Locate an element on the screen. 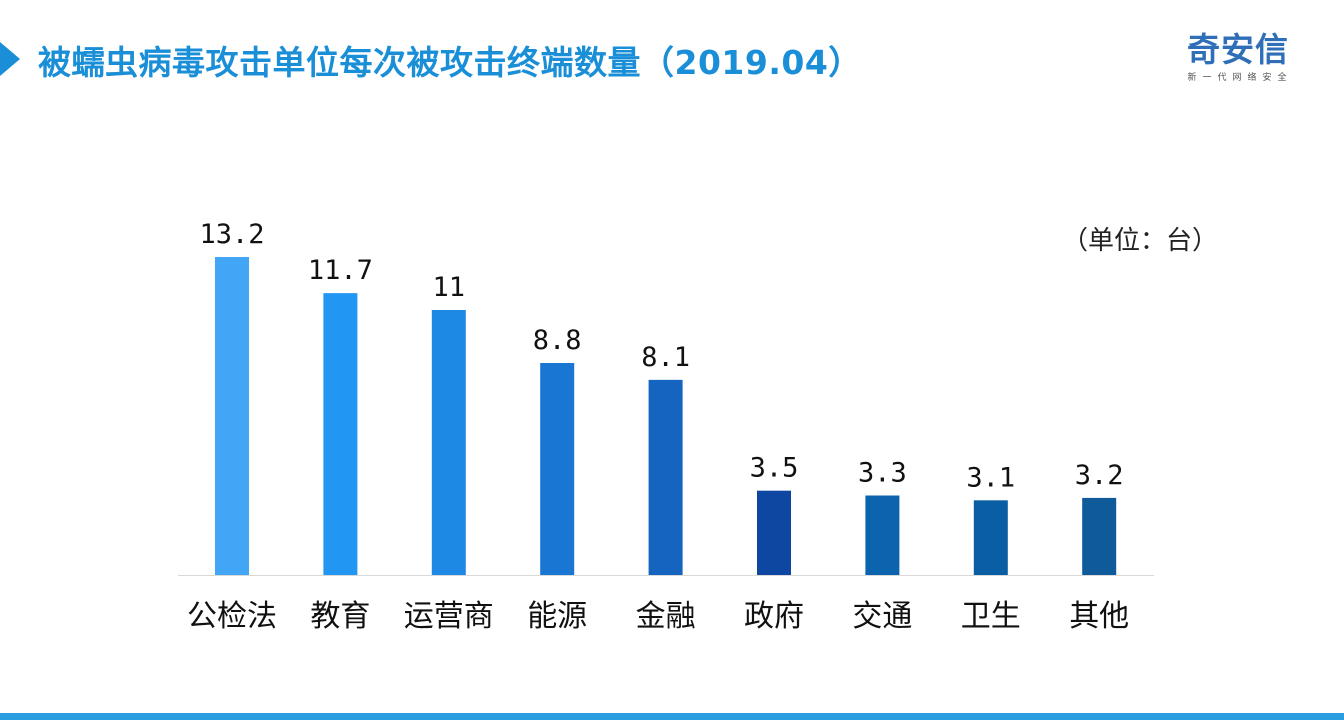 The image size is (1344, 720). logo-tagline: 新一代网络安全 is located at coordinates (1240, 78).